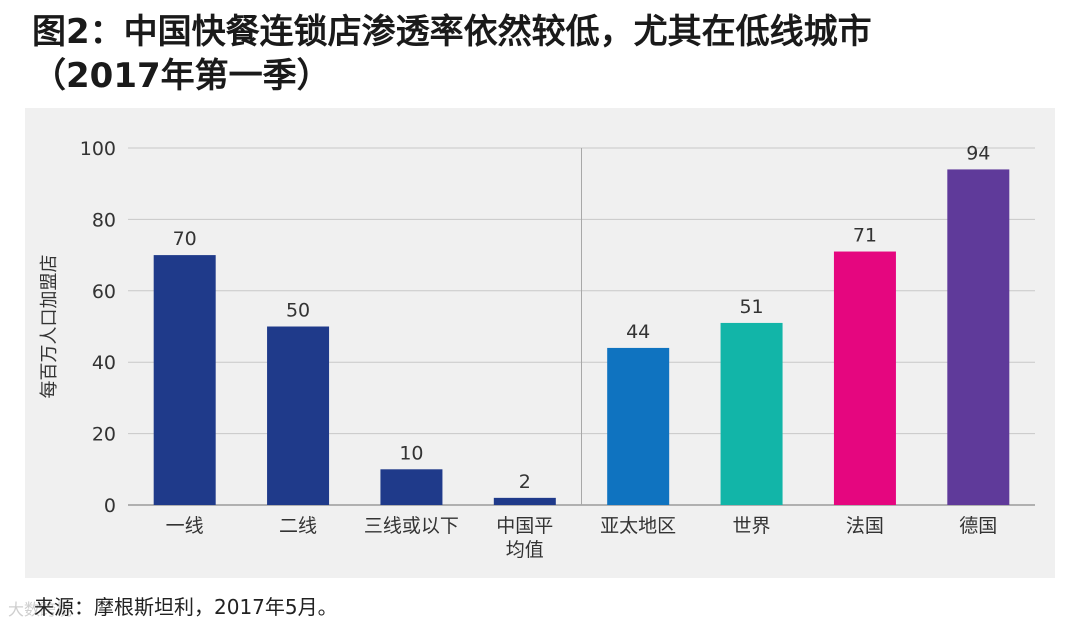 This screenshot has width=1080, height=629. I want to click on title-line-2: （2017年第一季）, so click(181, 76).